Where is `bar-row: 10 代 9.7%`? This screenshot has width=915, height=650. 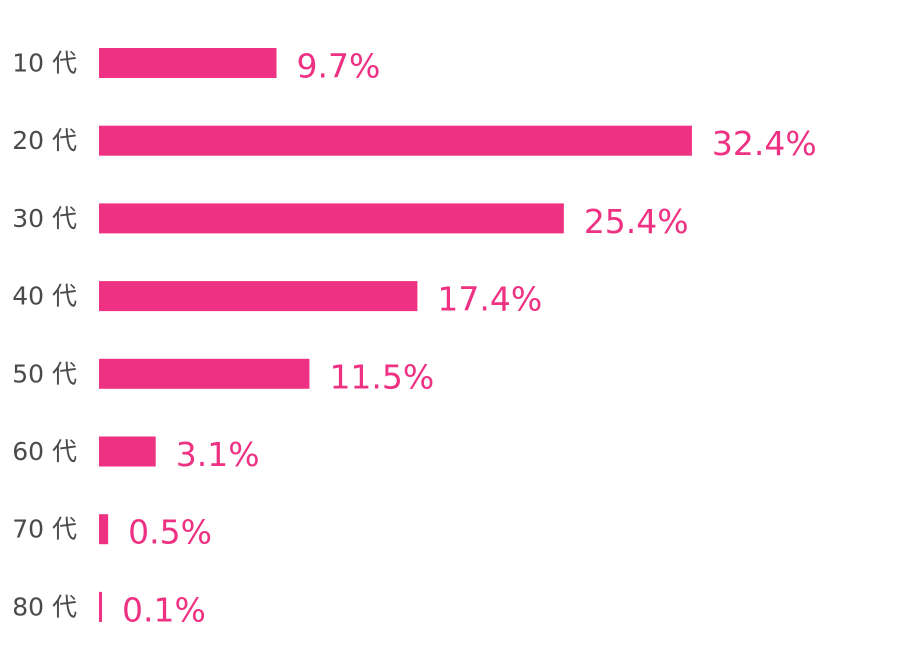 bar-row: 10 代 9.7% is located at coordinates (196, 66).